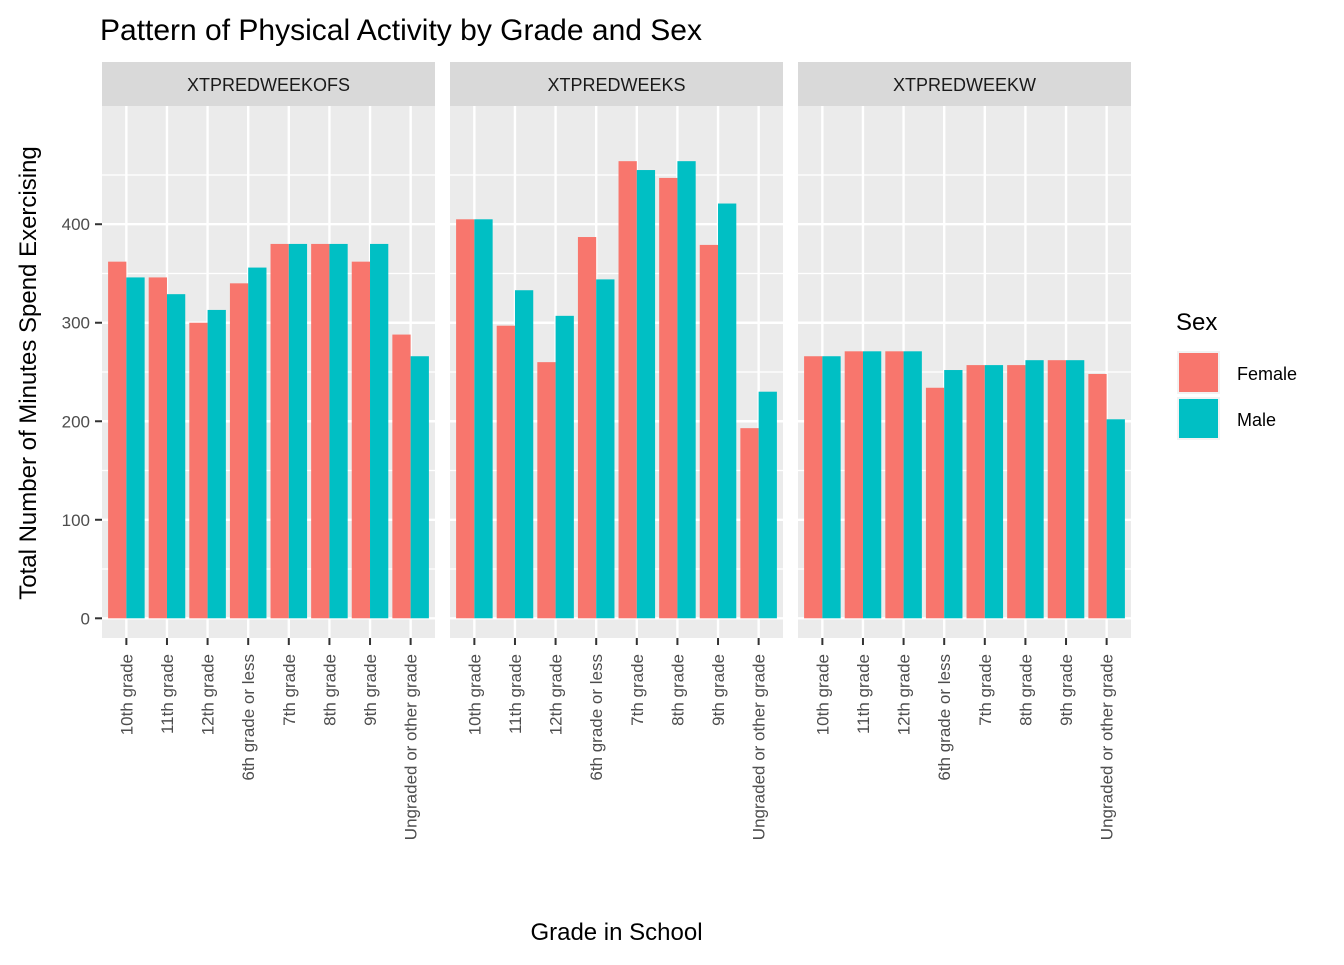 Image resolution: width=1344 pixels, height=965 pixels. I want to click on legend-title: Sex, so click(1196, 322).